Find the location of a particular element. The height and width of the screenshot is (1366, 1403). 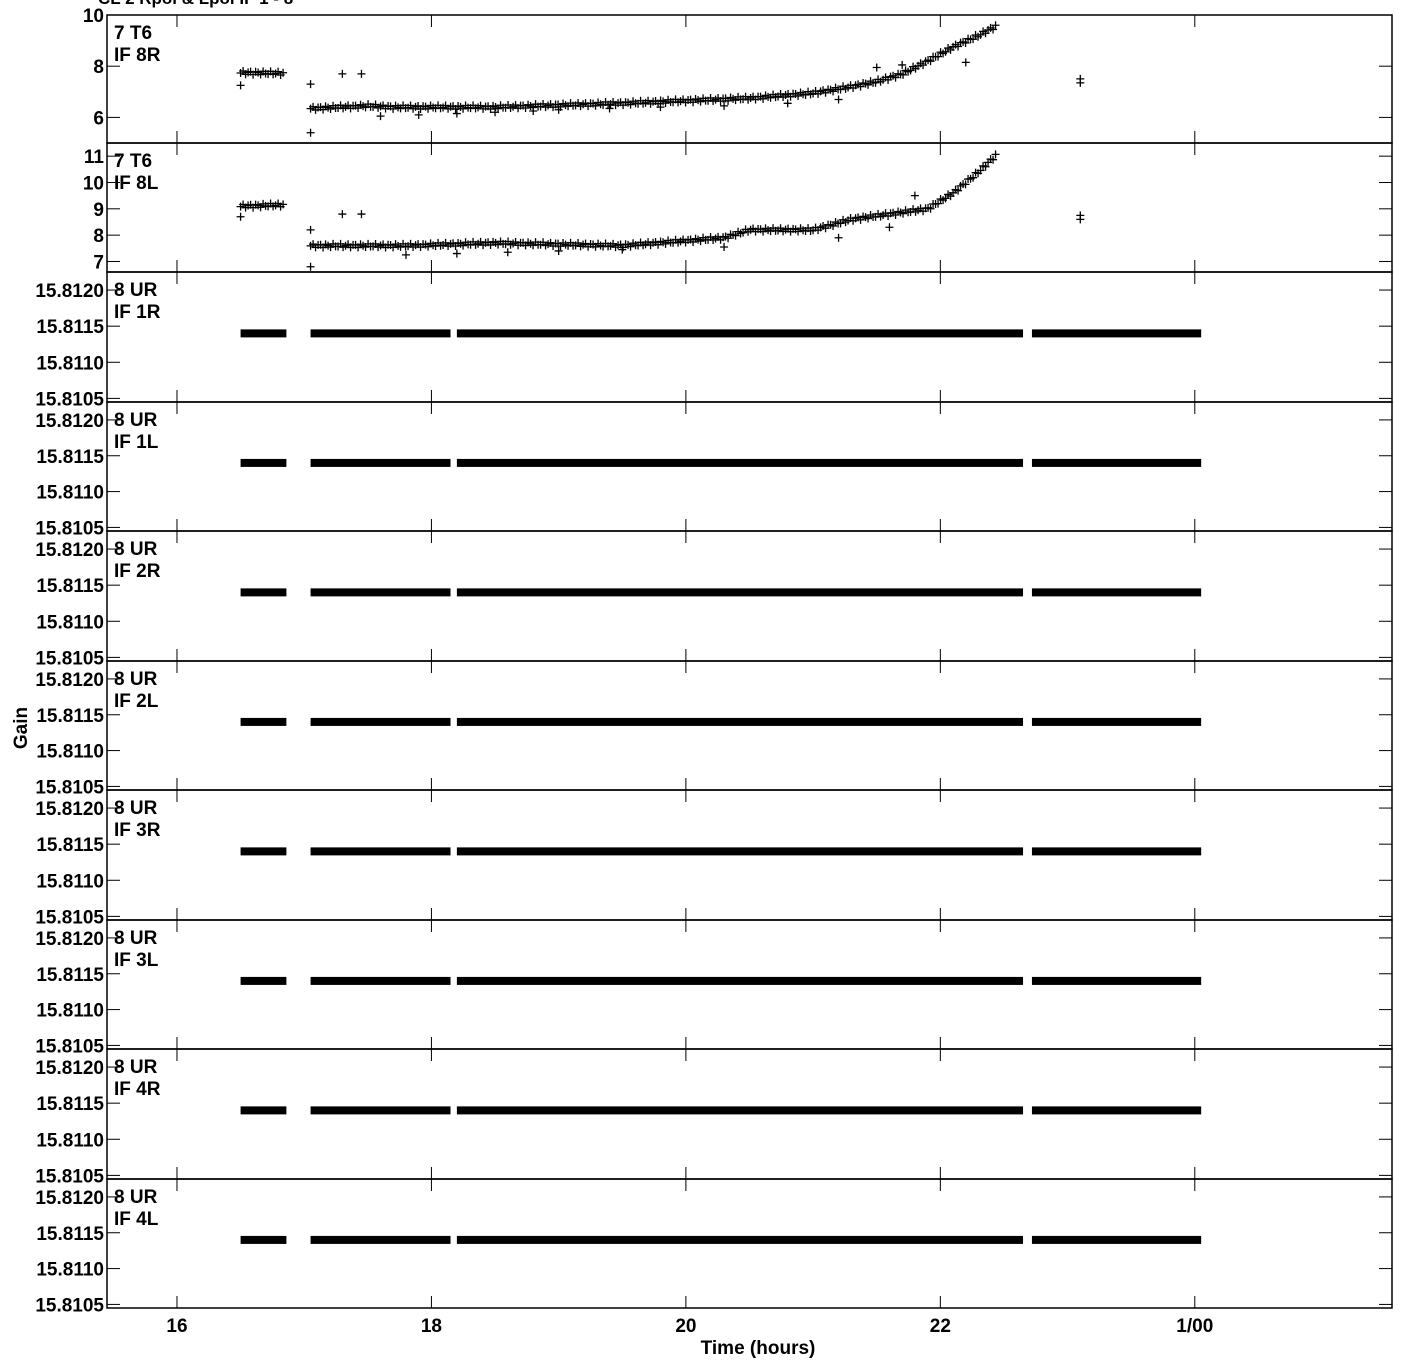

x-tick-label: 20 is located at coordinates (685, 1326).